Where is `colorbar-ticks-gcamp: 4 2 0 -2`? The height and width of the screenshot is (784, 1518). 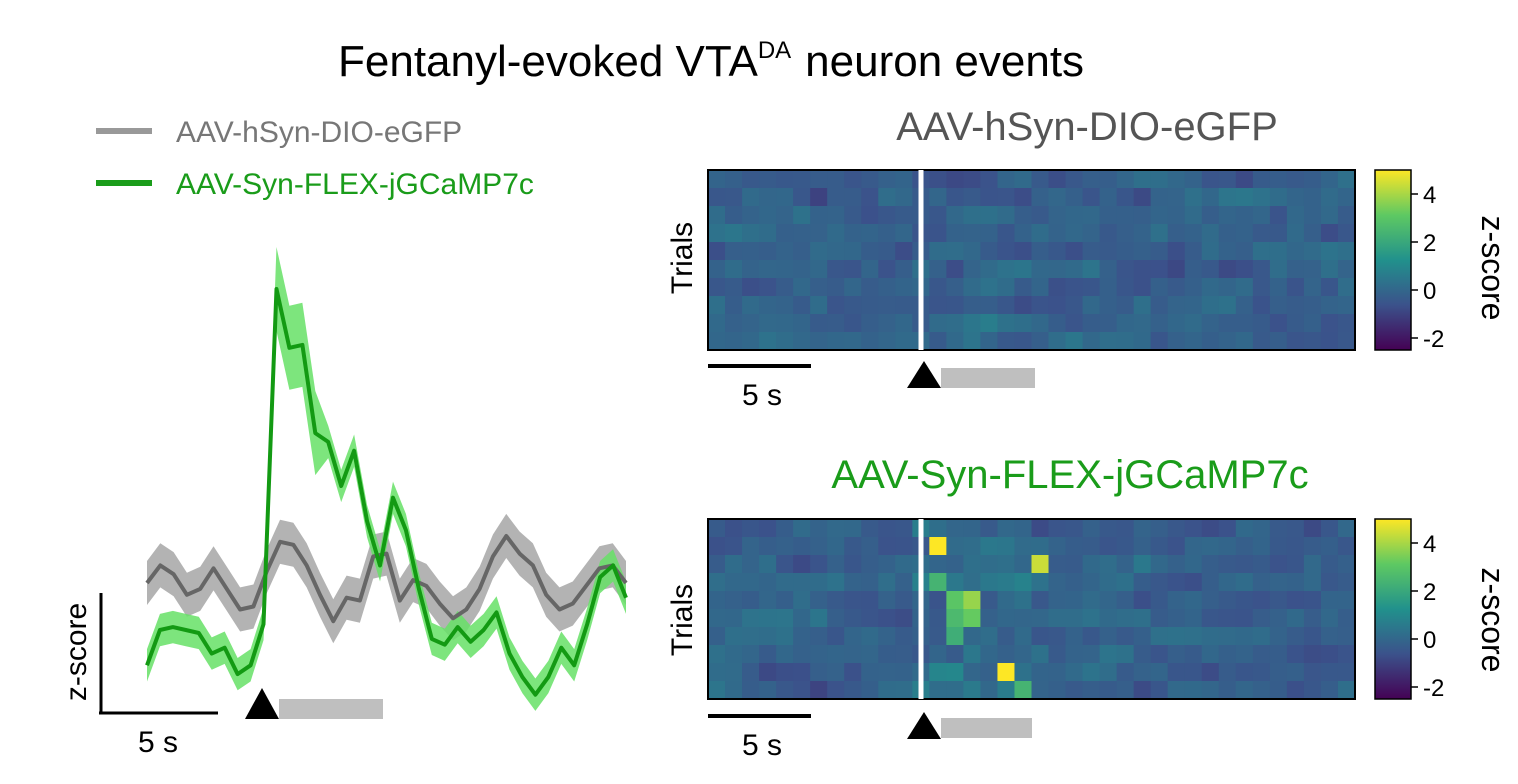
colorbar-ticks-gcamp: 4 2 0 -2 is located at coordinates (1427, 616).